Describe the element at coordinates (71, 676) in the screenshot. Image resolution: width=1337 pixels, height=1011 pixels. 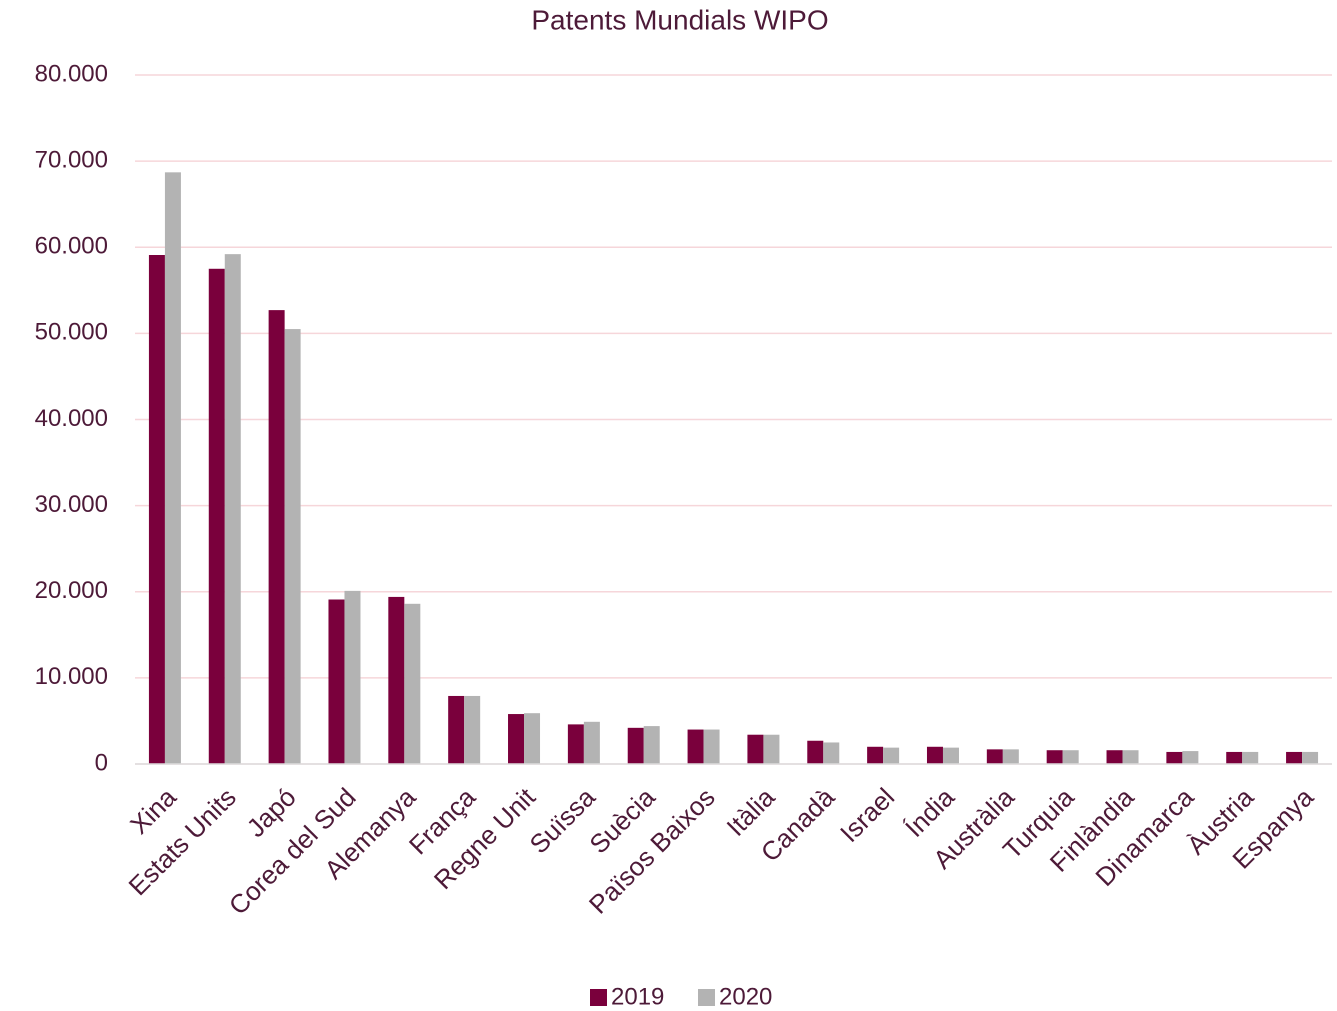
I see `y-tick-label: 10.000` at that location.